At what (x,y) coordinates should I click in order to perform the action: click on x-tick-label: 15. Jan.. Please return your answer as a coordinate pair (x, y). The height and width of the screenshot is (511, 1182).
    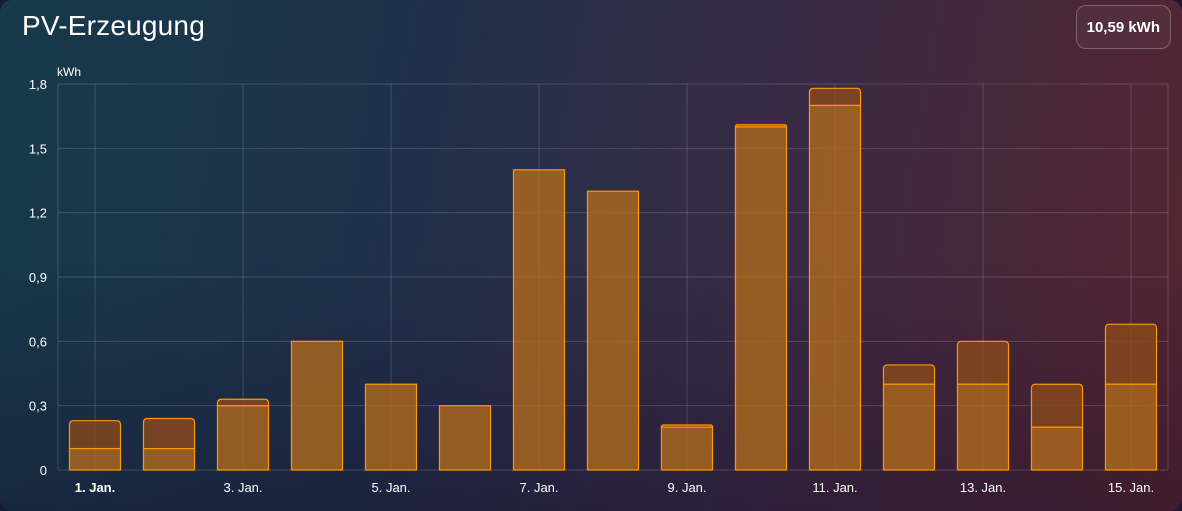
    Looking at the image, I should click on (1131, 487).